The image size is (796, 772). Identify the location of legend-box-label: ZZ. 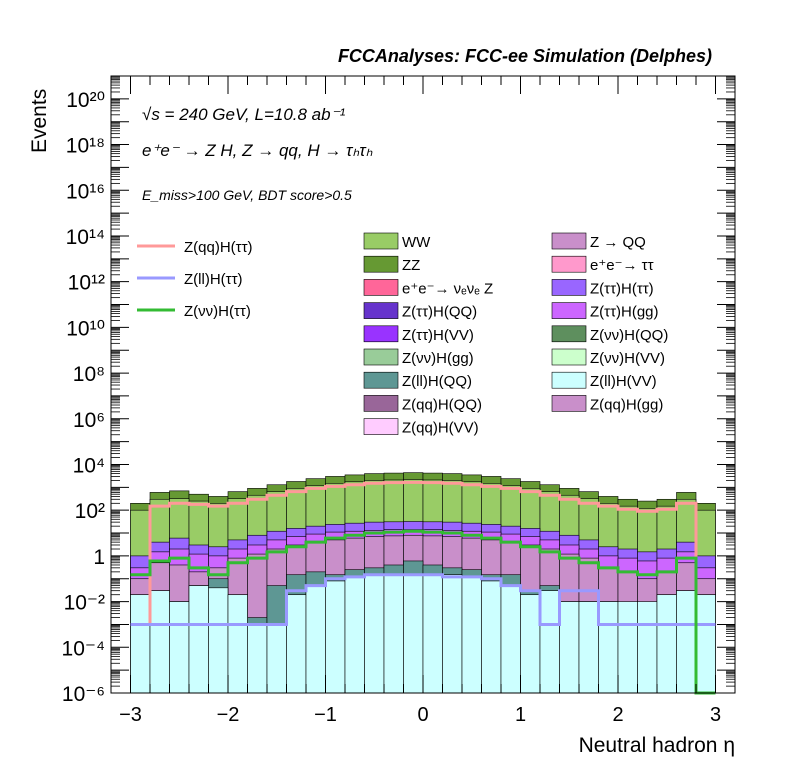
(411, 265).